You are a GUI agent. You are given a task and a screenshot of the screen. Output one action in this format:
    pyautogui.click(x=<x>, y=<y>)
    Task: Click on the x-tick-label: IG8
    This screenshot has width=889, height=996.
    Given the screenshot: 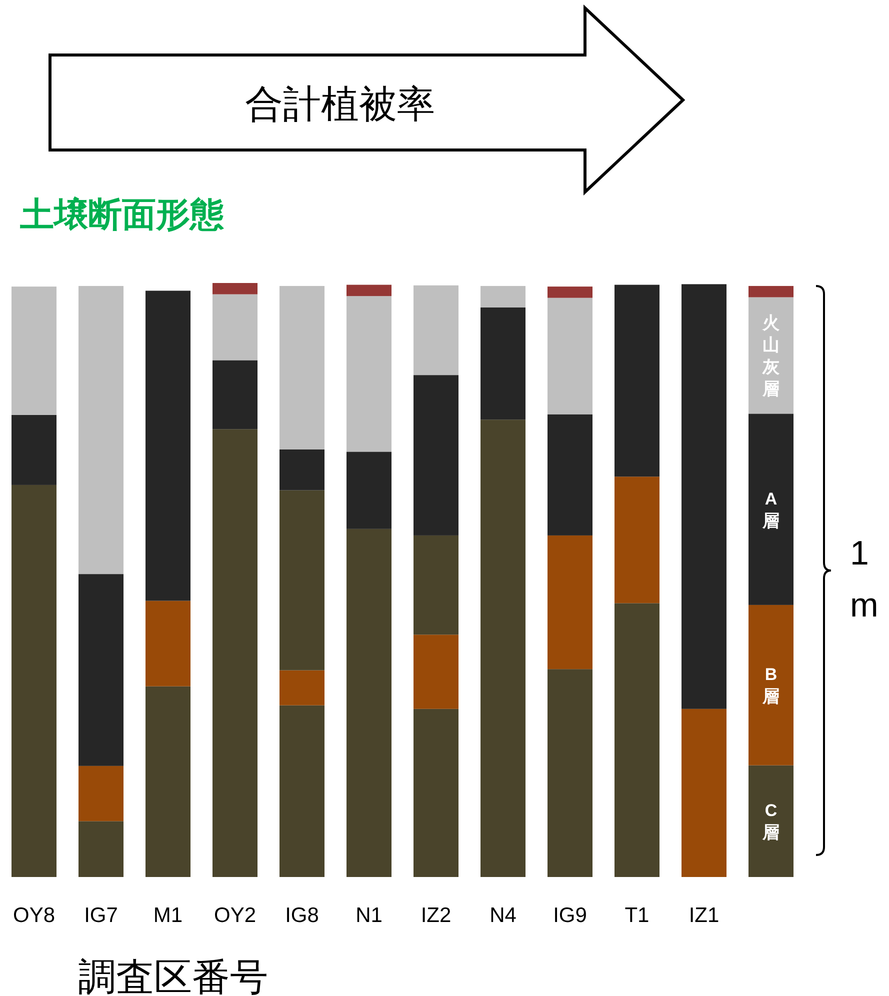 What is the action you would take?
    pyautogui.click(x=302, y=915)
    